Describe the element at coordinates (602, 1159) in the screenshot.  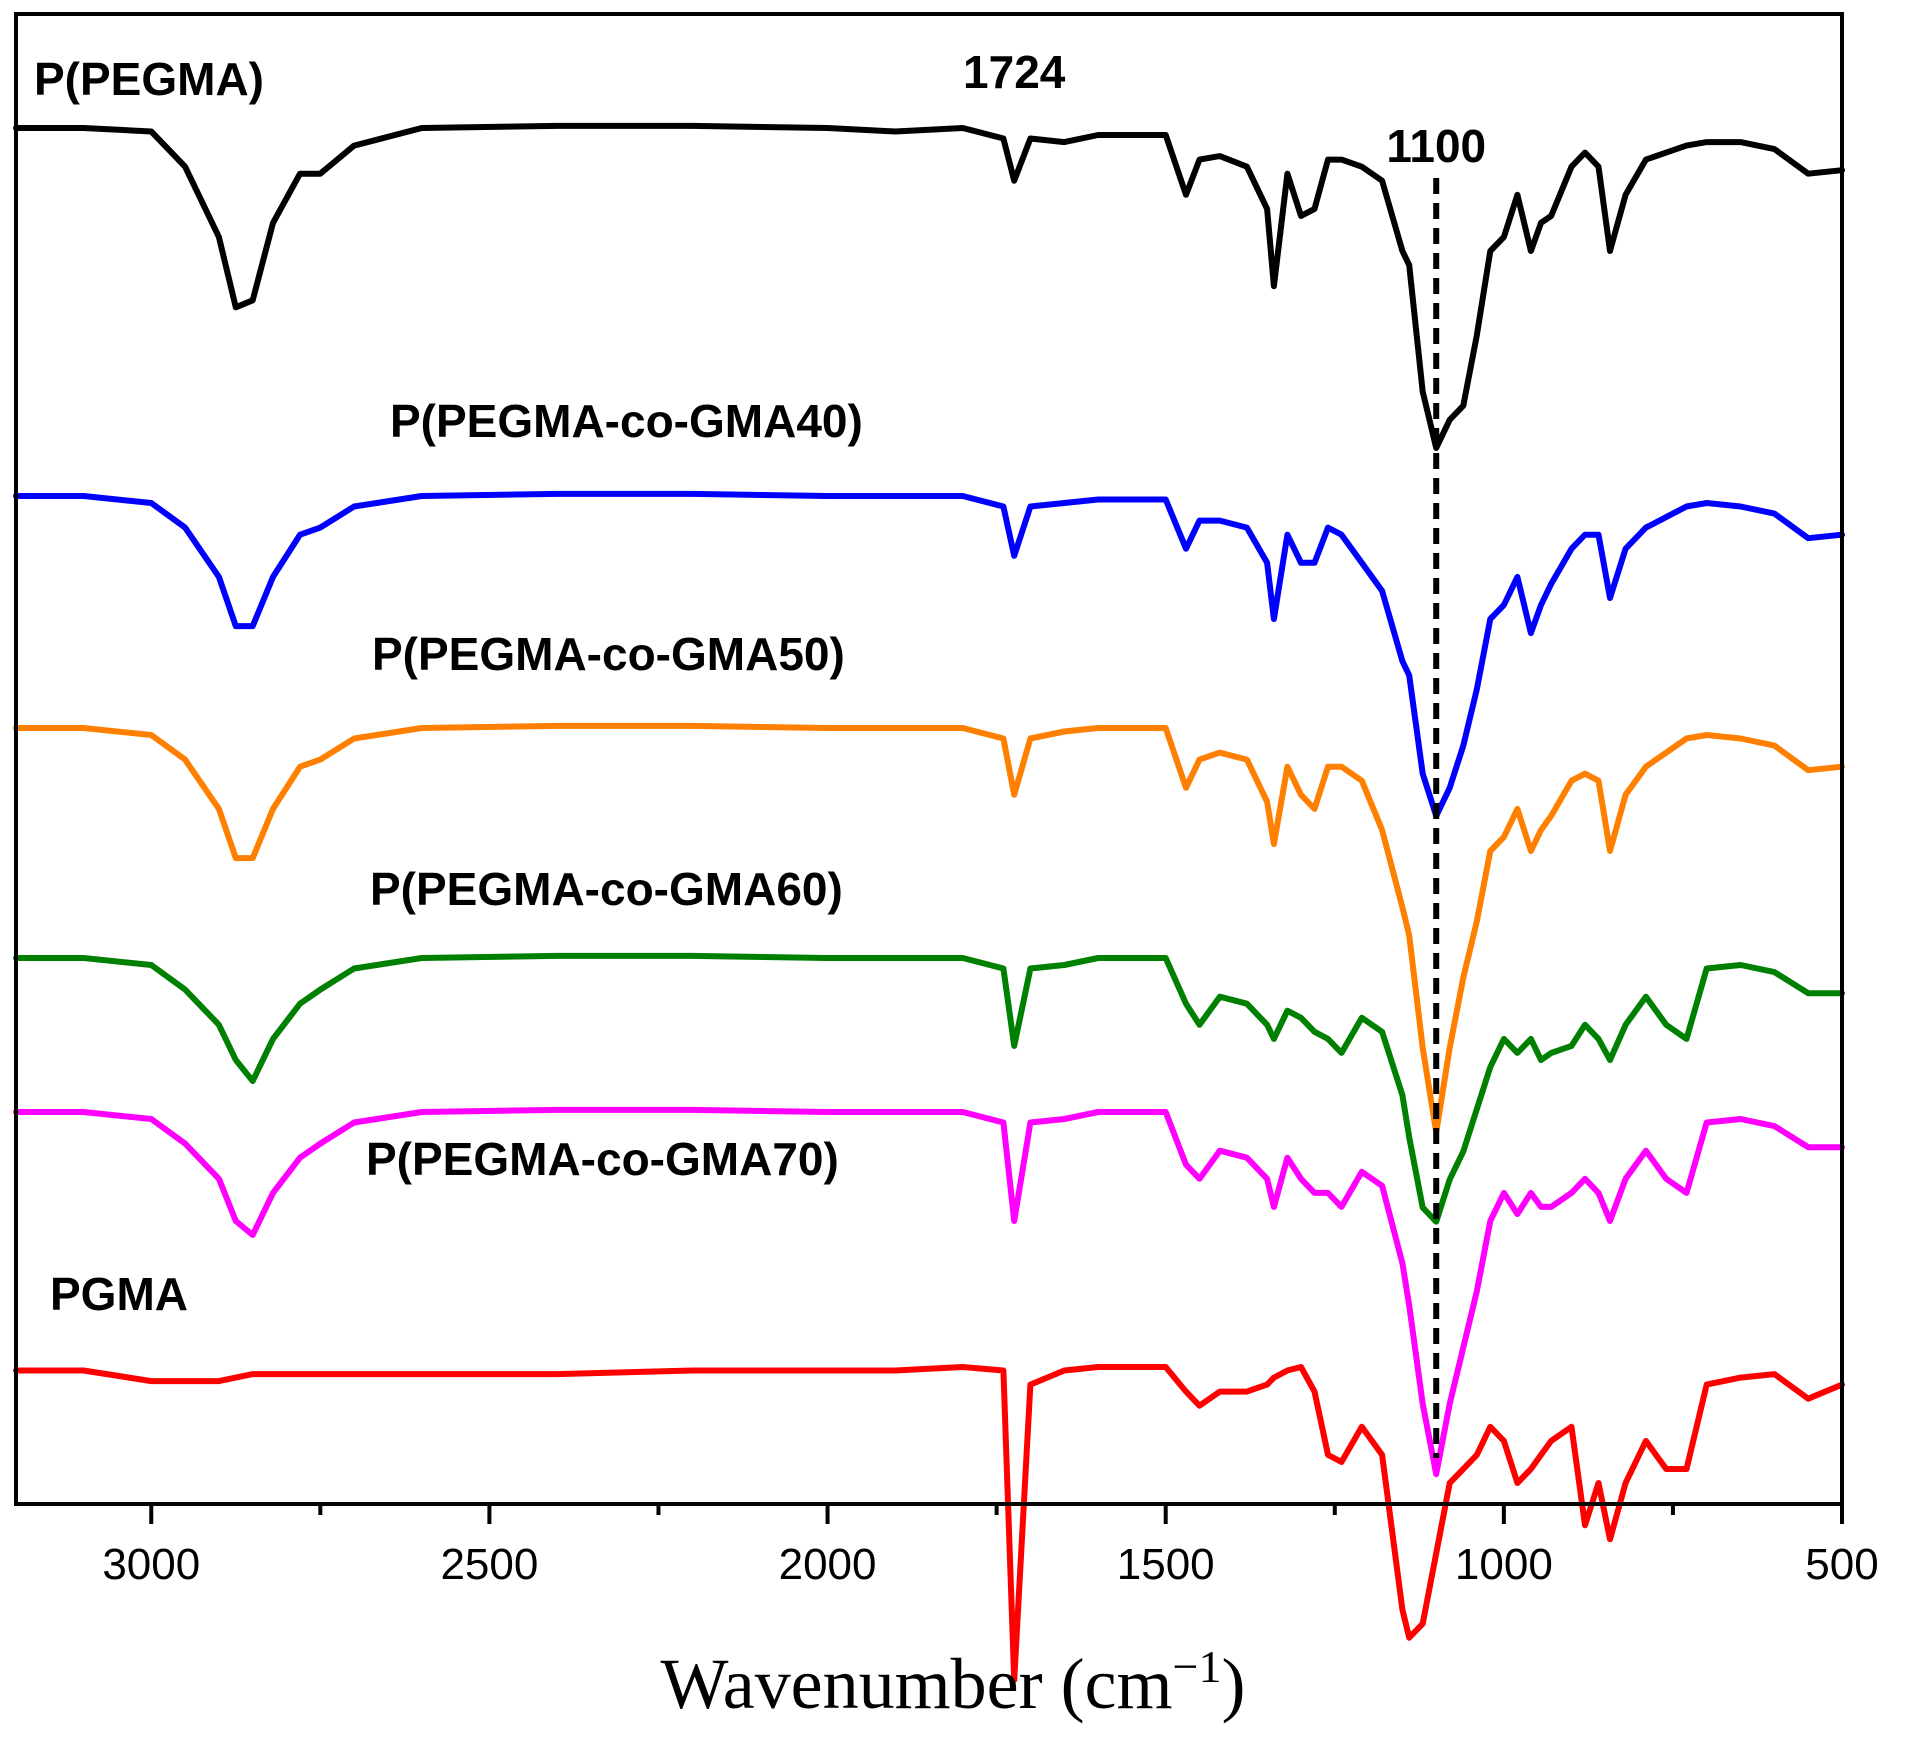
I see `series-label-p-pegma-co-gma70: P(PEGMA-co-GMA70)` at that location.